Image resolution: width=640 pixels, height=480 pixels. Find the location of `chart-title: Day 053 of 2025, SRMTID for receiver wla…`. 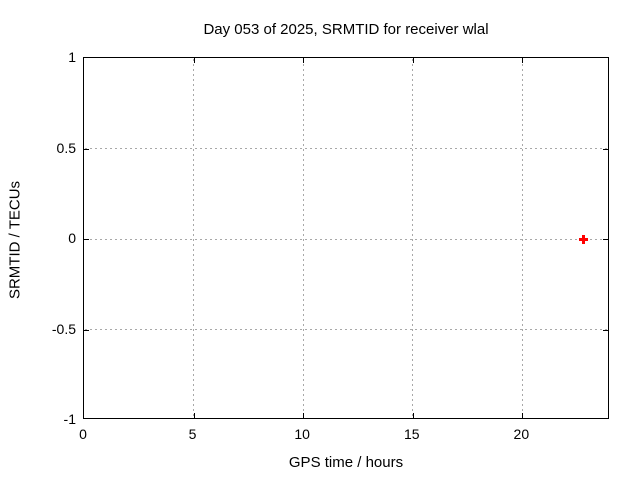

chart-title: Day 053 of 2025, SRMTID for receiver wla… is located at coordinates (346, 29).